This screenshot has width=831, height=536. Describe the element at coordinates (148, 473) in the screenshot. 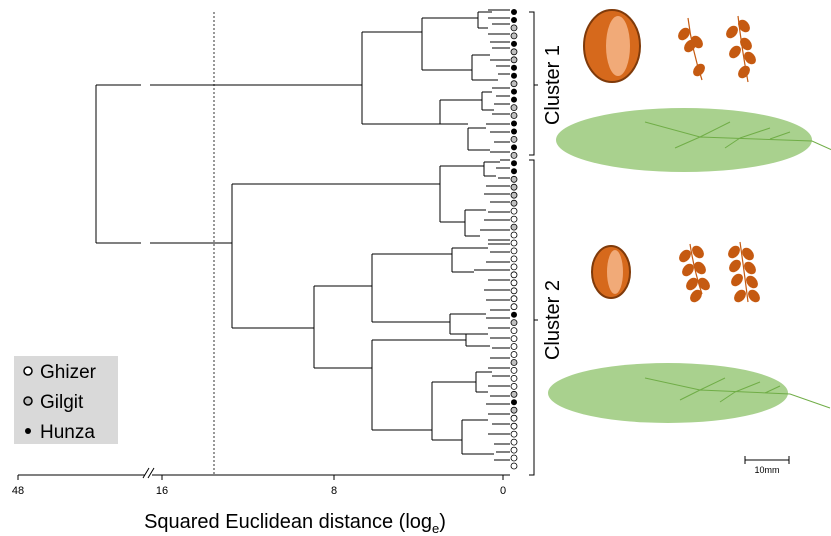

I see `axis-break-mark` at that location.